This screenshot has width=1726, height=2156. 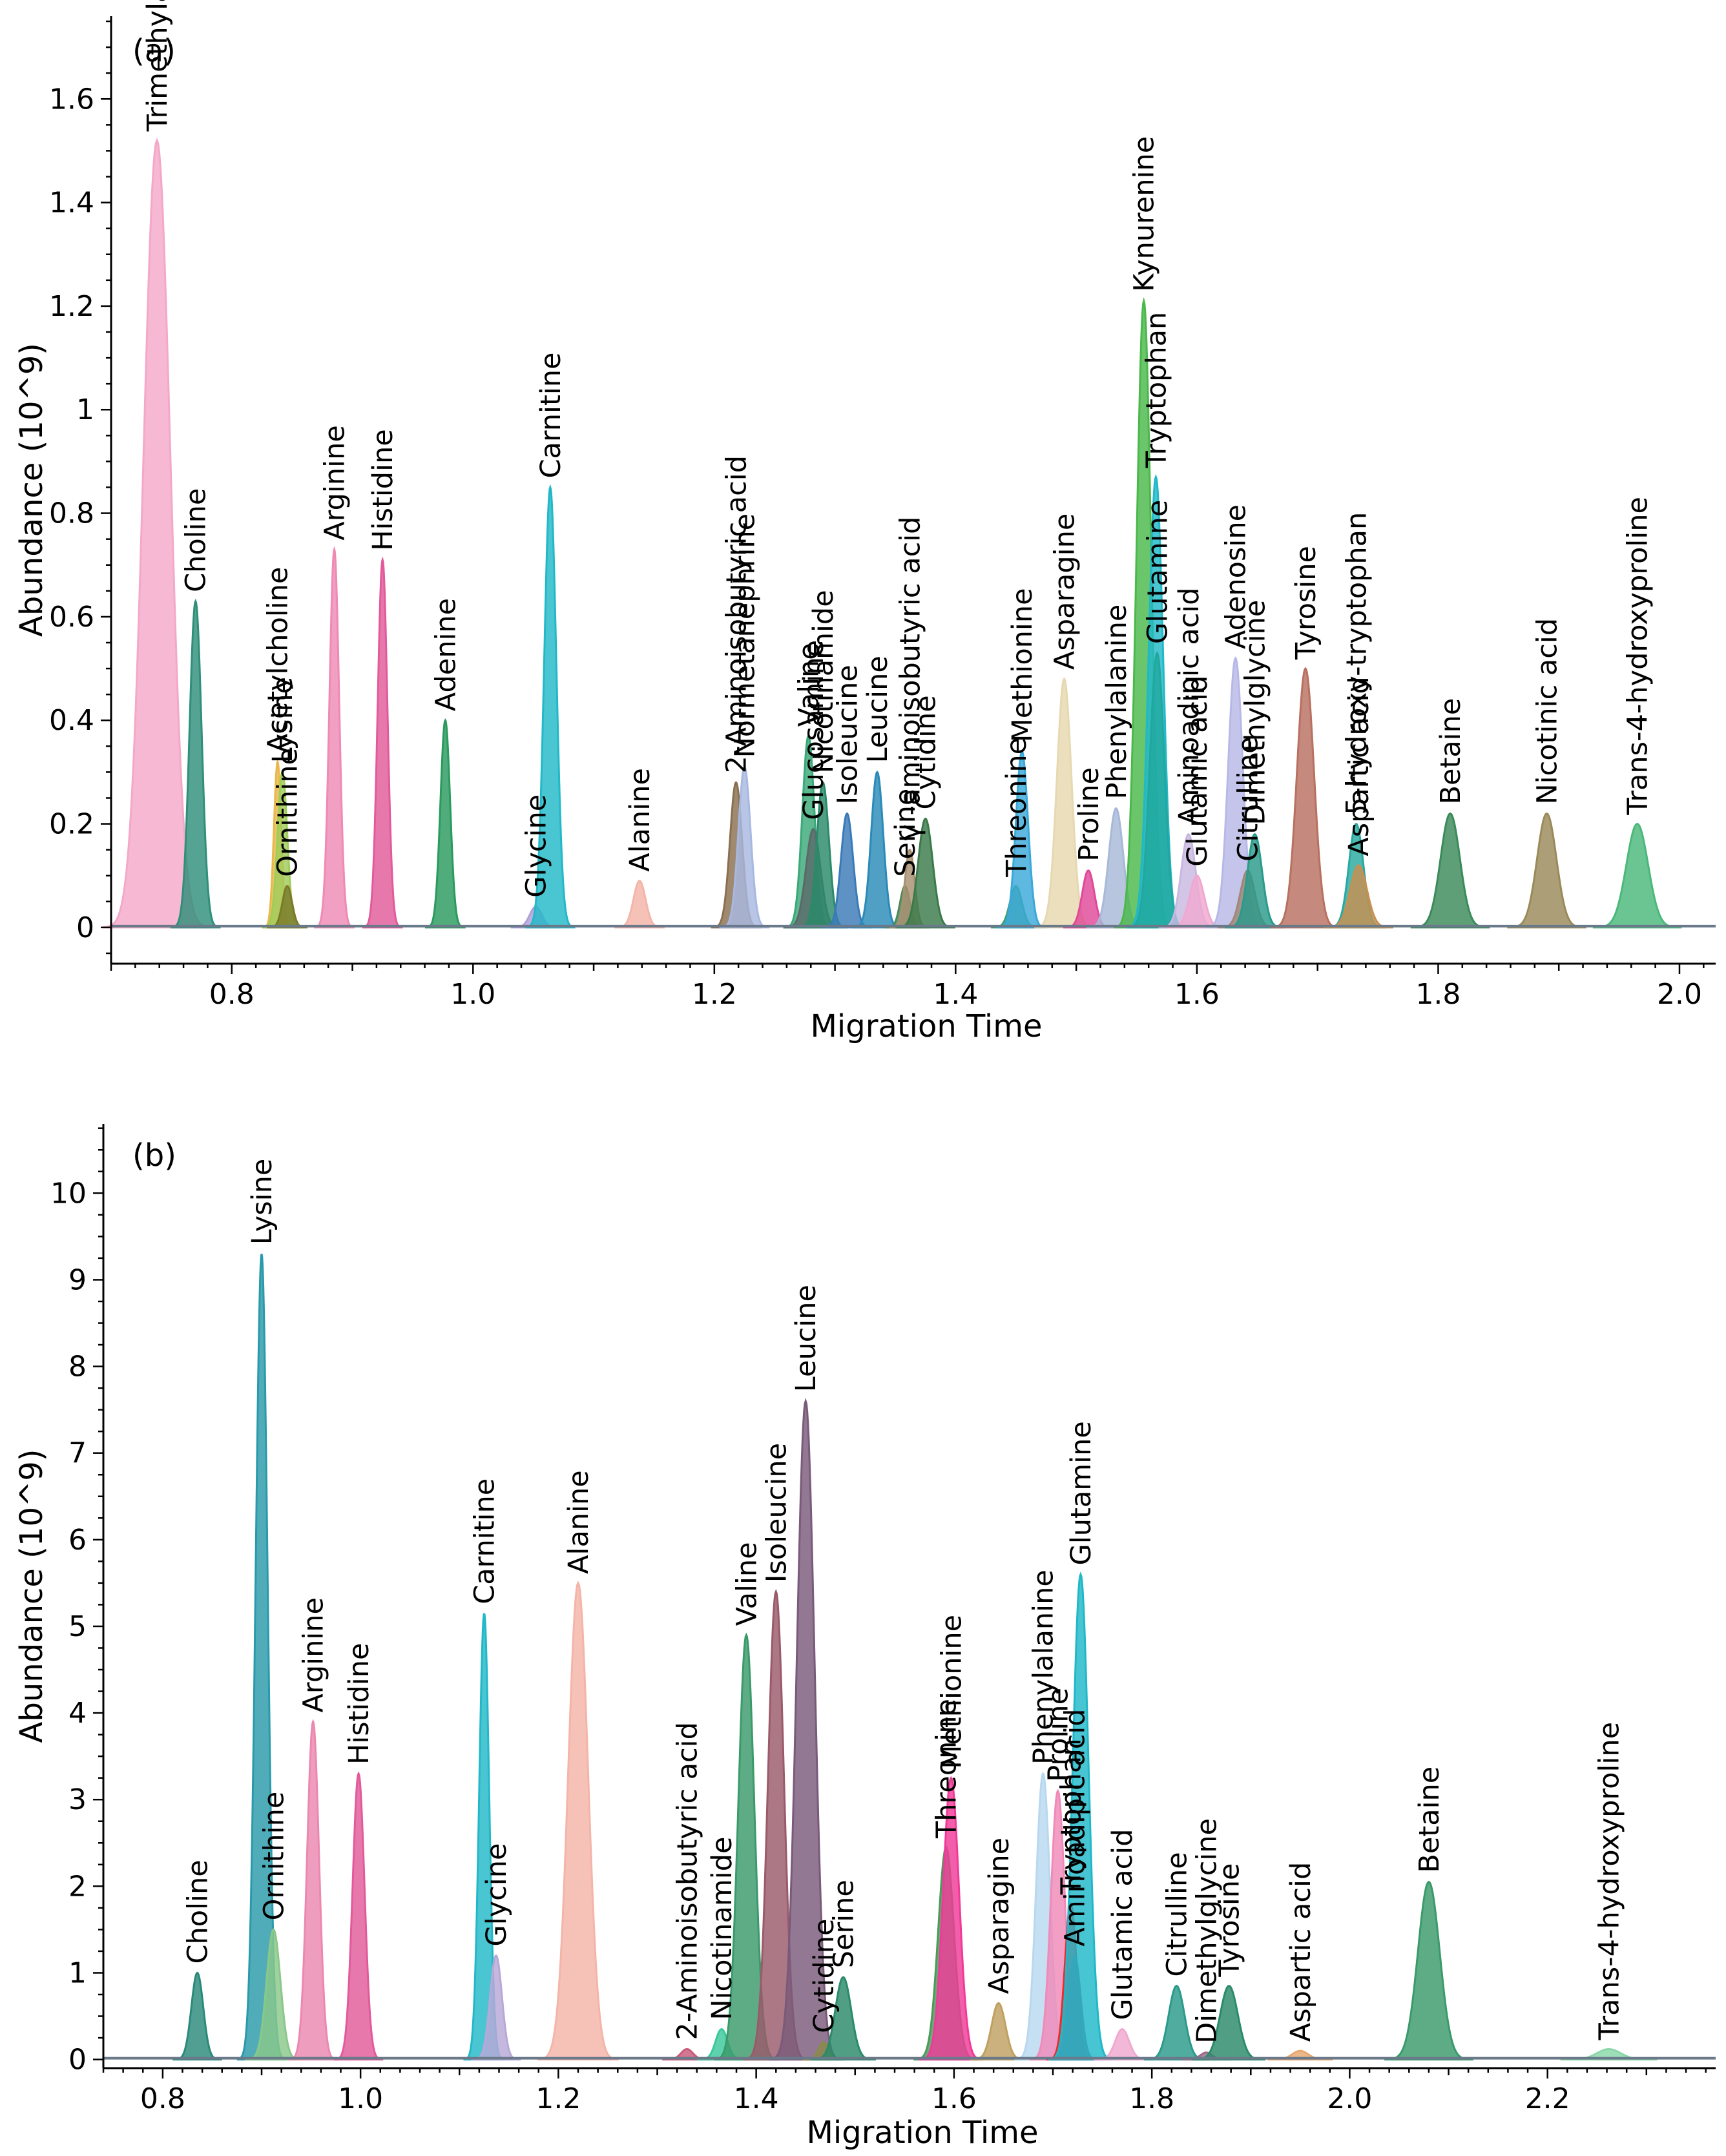 What do you see at coordinates (1548, 712) in the screenshot?
I see `peak-label-nicotinic-acid: Nicotinic acid` at bounding box center [1548, 712].